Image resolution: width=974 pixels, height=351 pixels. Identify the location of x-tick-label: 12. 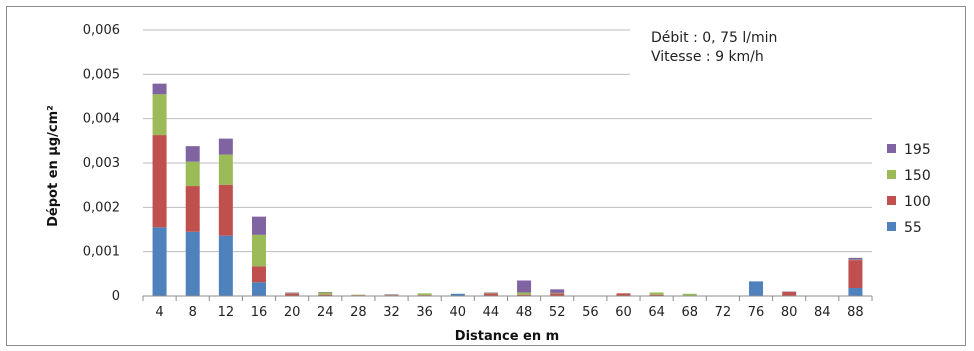
(226, 312).